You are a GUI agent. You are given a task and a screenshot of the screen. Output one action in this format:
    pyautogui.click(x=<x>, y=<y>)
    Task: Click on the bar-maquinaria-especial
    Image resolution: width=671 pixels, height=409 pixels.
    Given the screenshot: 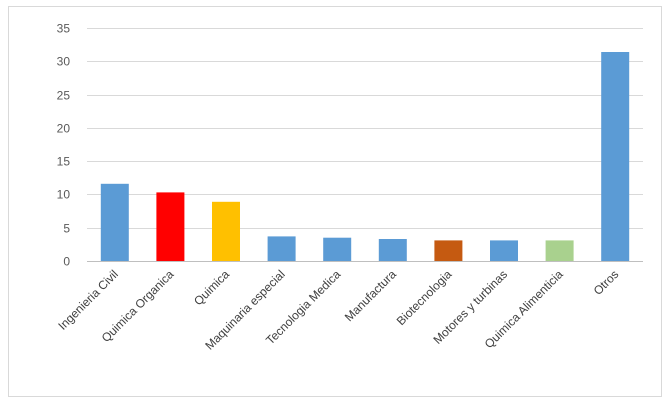 What is the action you would take?
    pyautogui.click(x=281, y=248)
    